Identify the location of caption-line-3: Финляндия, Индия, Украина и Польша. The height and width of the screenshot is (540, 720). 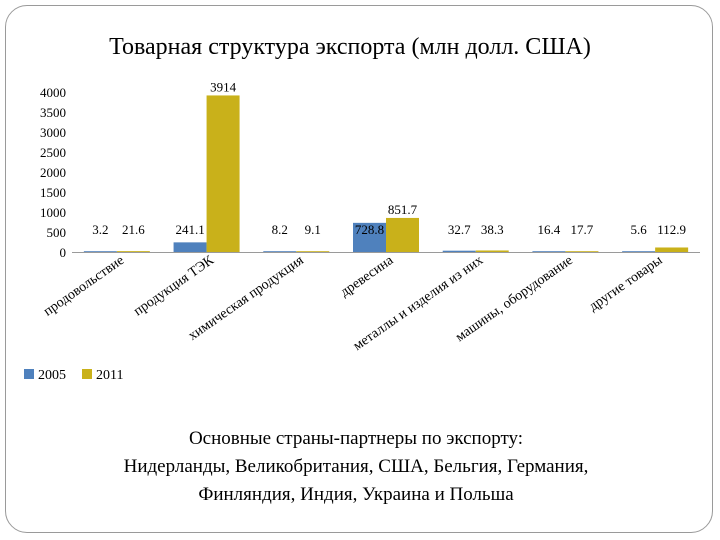
(356, 494).